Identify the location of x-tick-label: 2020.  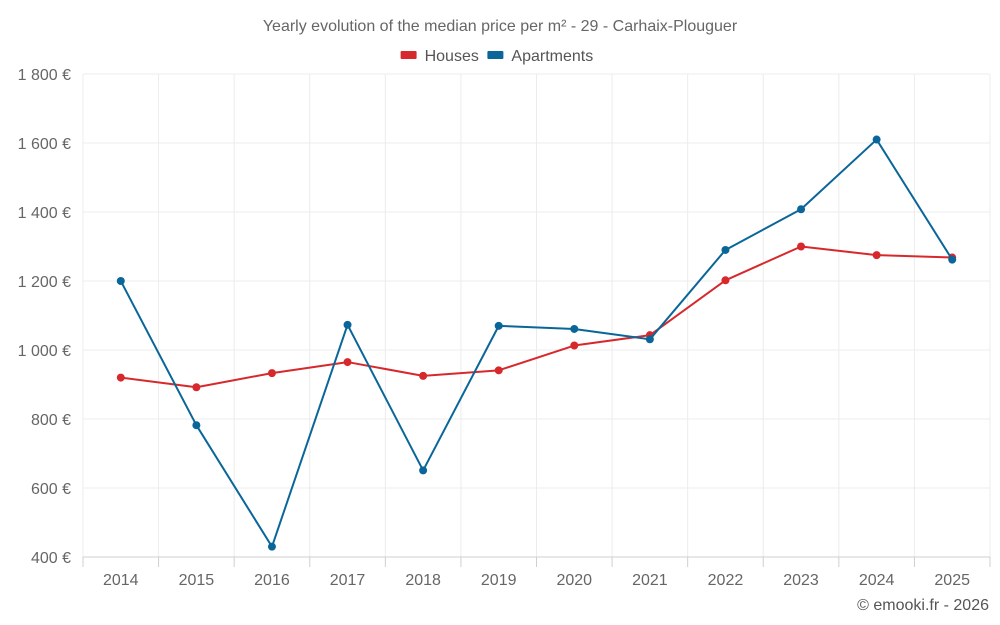
(574, 580).